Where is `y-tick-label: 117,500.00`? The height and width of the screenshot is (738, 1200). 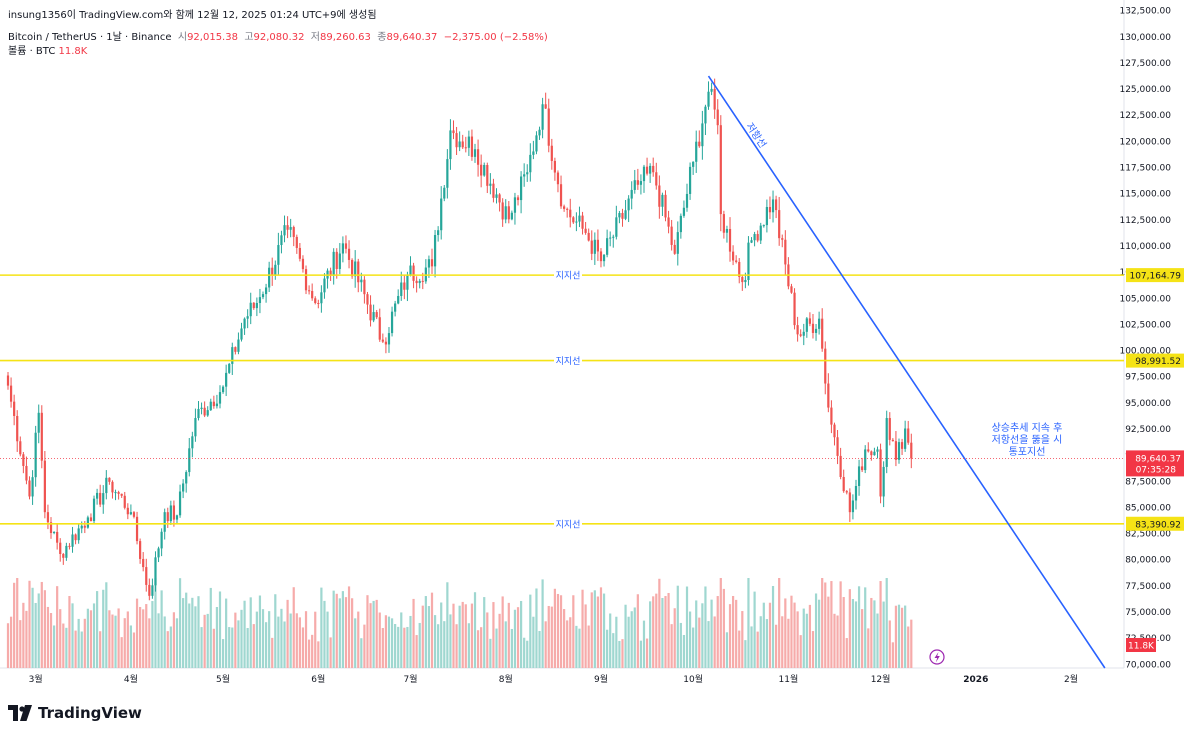
y-tick-label: 117,500.00 is located at coordinates (1145, 169).